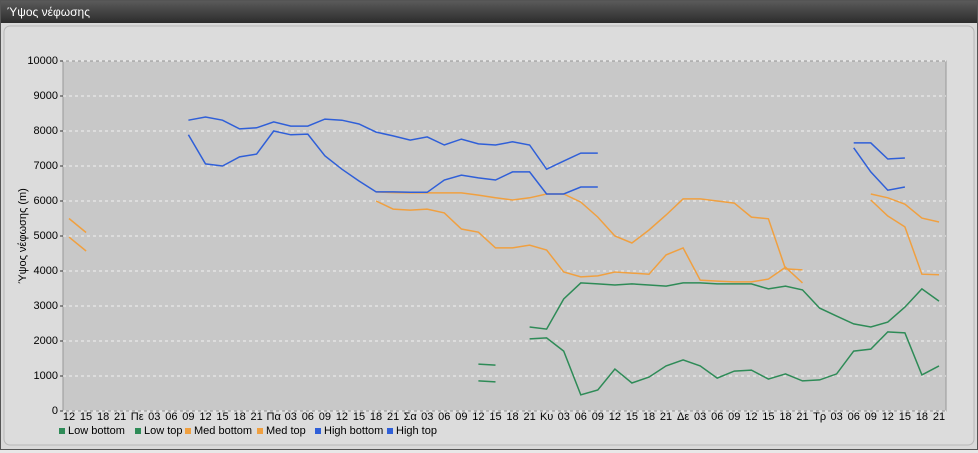  Describe the element at coordinates (411, 417) in the screenshot. I see `x-tick-label: Σα` at that location.